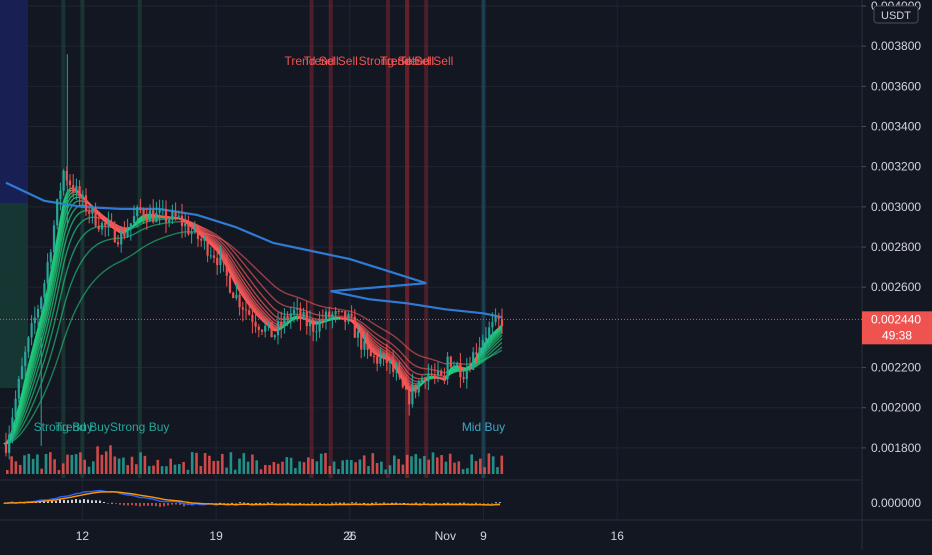 The height and width of the screenshot is (555, 932). I want to click on candle-countdown: 49:38, so click(897, 335).